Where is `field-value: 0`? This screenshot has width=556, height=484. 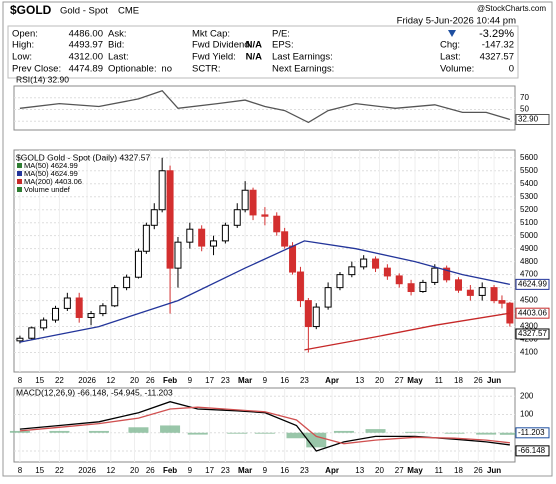 field-value: 0 is located at coordinates (511, 69).